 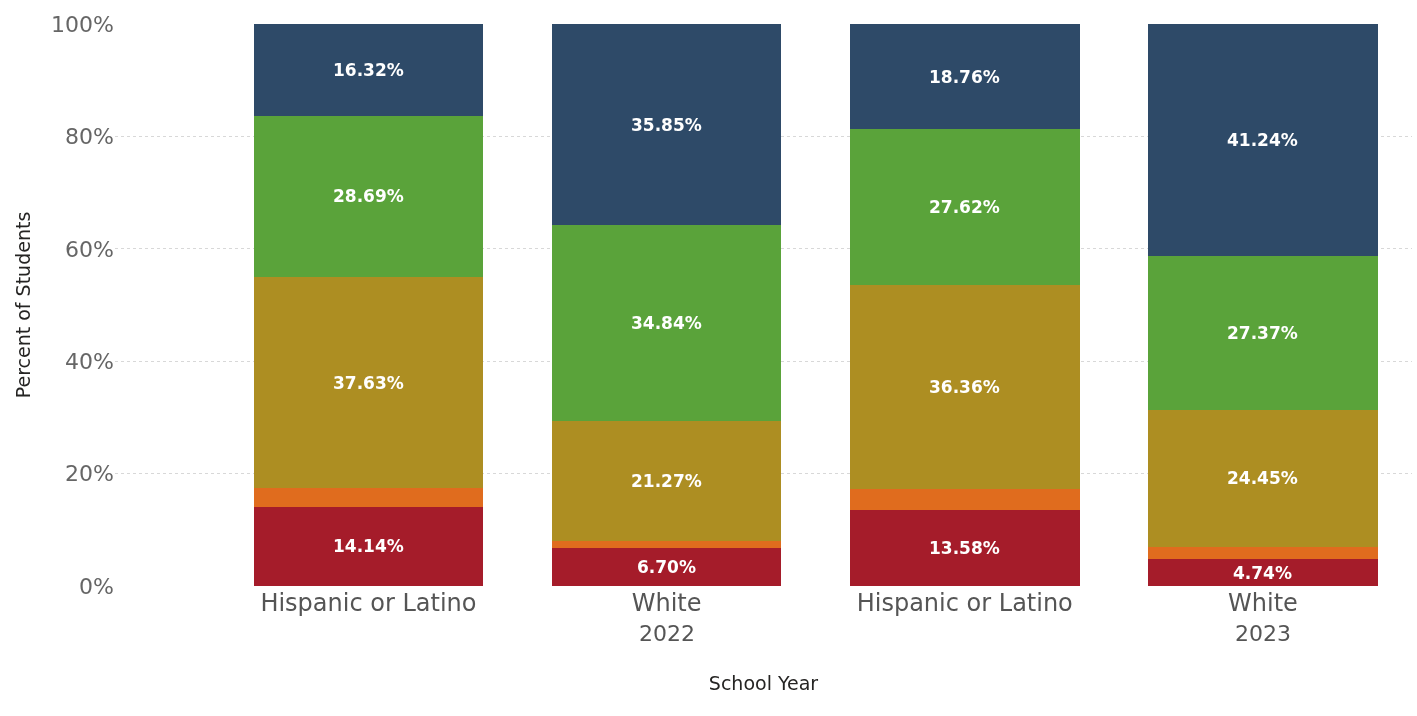 I want to click on y-tick-label: 20%, so click(x=89, y=474).